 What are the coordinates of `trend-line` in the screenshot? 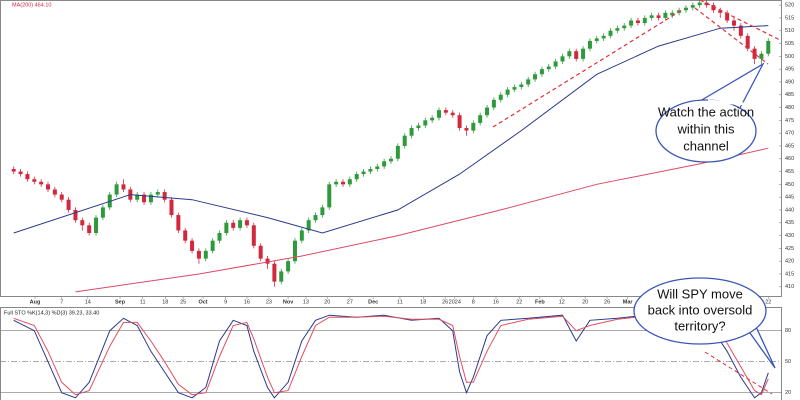 It's located at (738, 373).